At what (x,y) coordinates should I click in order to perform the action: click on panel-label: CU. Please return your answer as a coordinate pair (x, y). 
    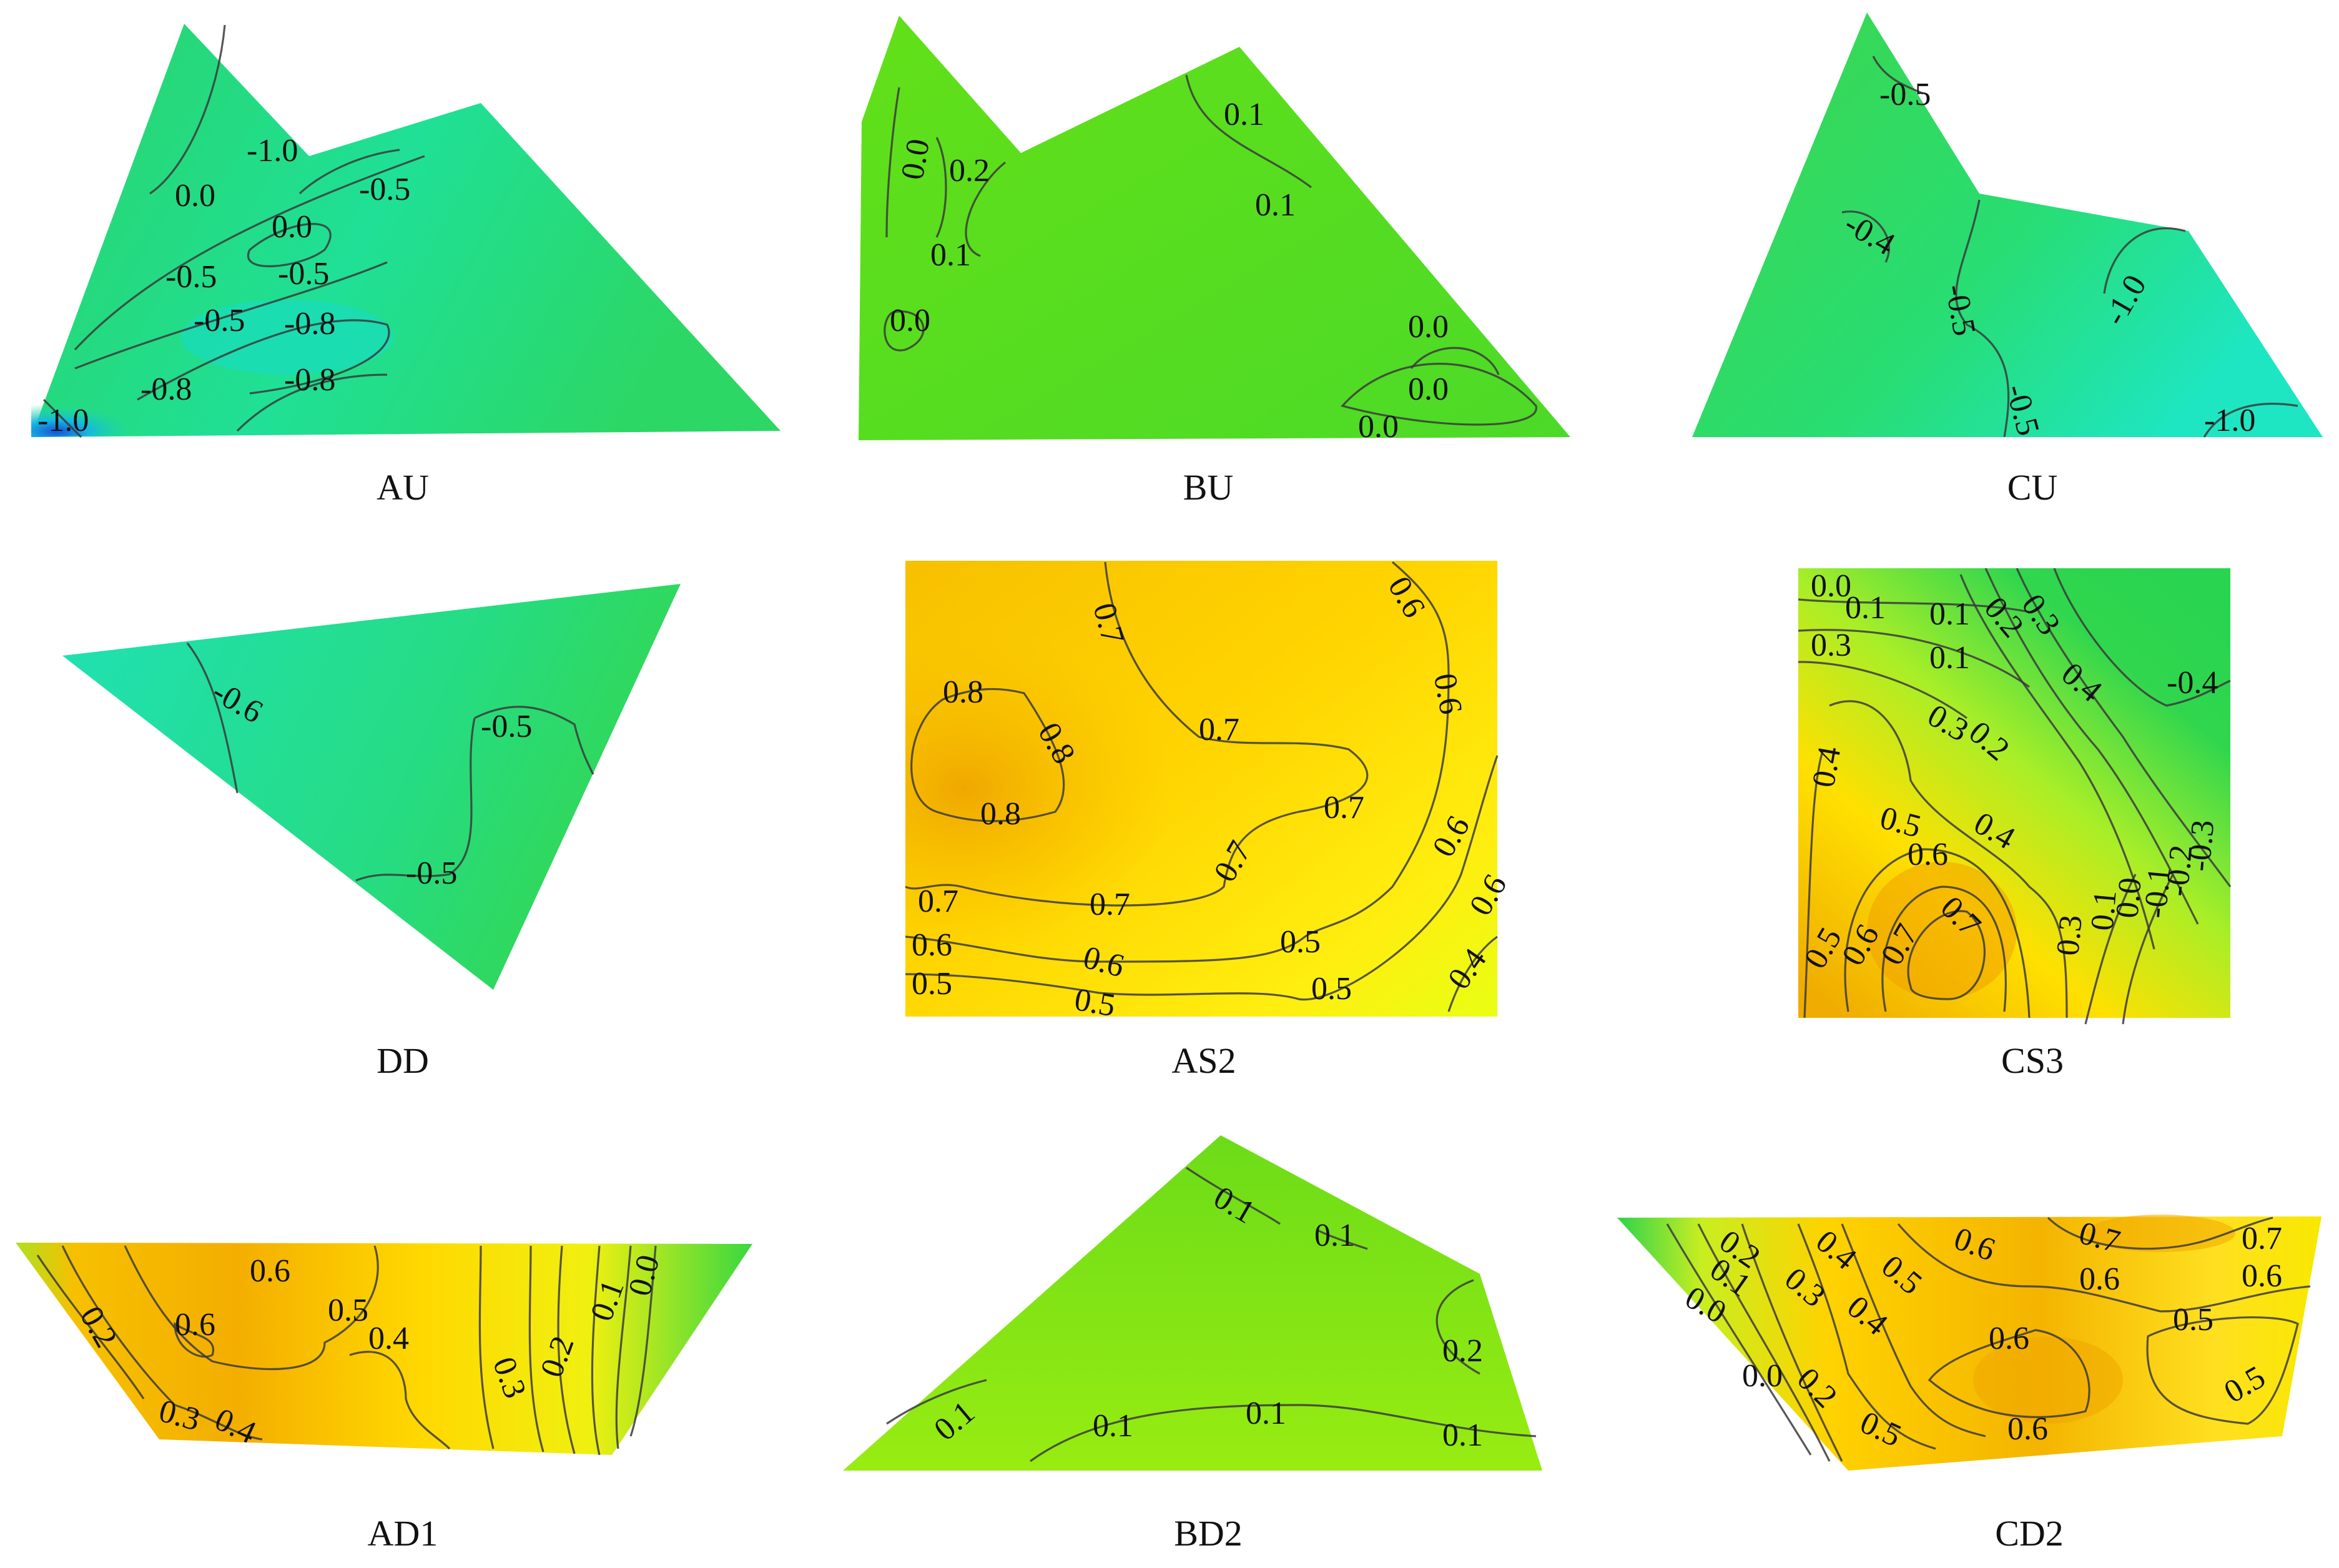
    Looking at the image, I should click on (2032, 488).